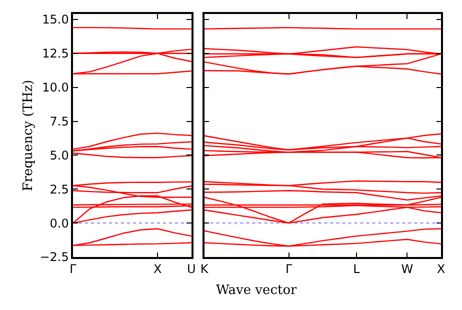 The height and width of the screenshot is (310, 462). What do you see at coordinates (407, 269) in the screenshot?
I see `x-tick-label: W` at bounding box center [407, 269].